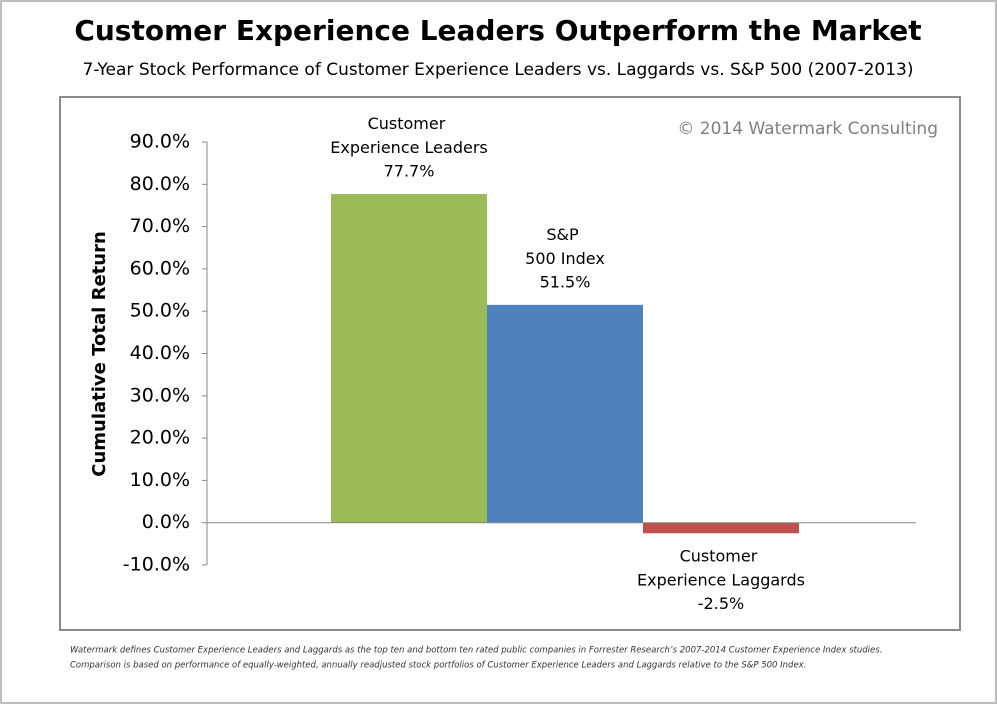  What do you see at coordinates (156, 565) in the screenshot?
I see `y-tick-label: -10.0%` at bounding box center [156, 565].